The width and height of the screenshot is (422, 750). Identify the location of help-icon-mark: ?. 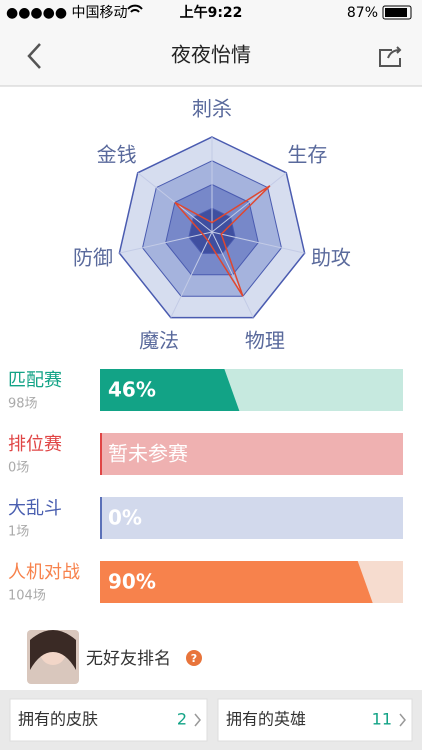
(194, 658).